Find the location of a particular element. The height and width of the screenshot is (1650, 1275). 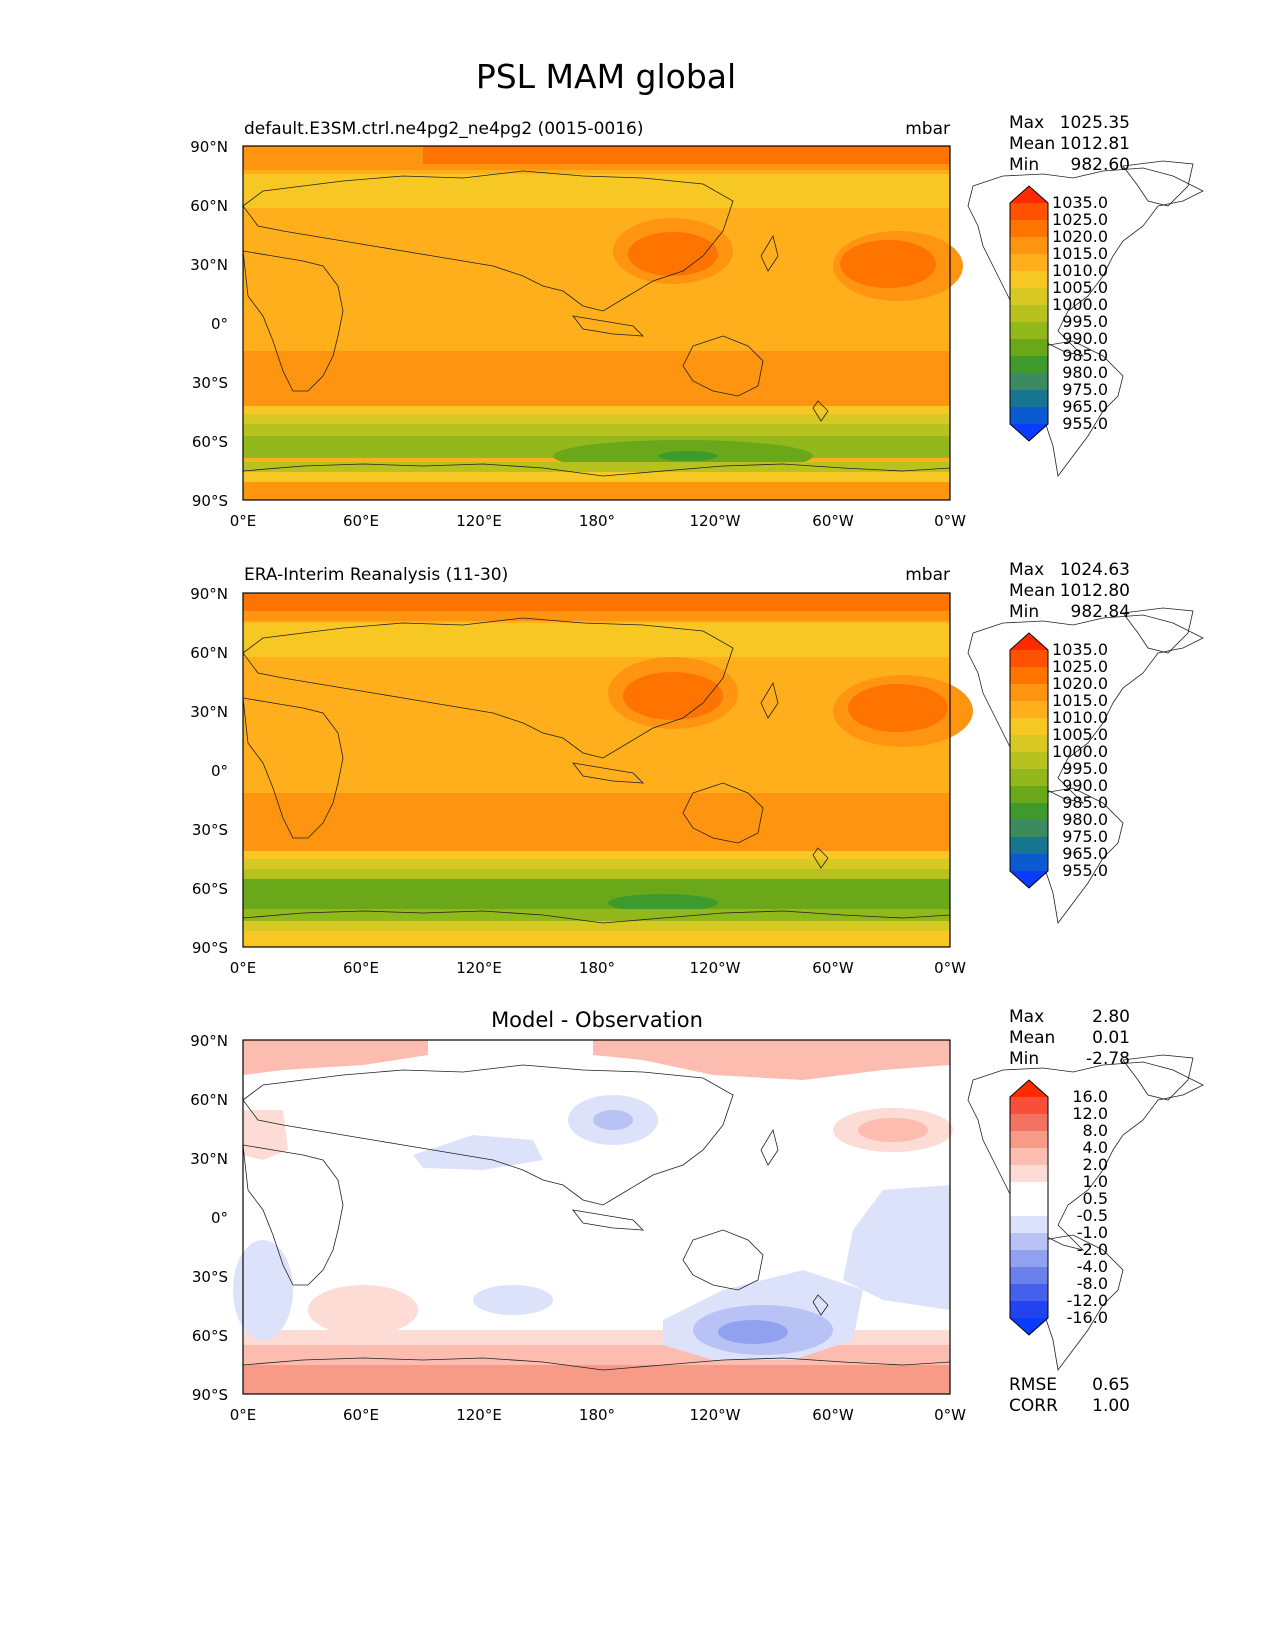

stat-value: 1012.81 is located at coordinates (1095, 144).